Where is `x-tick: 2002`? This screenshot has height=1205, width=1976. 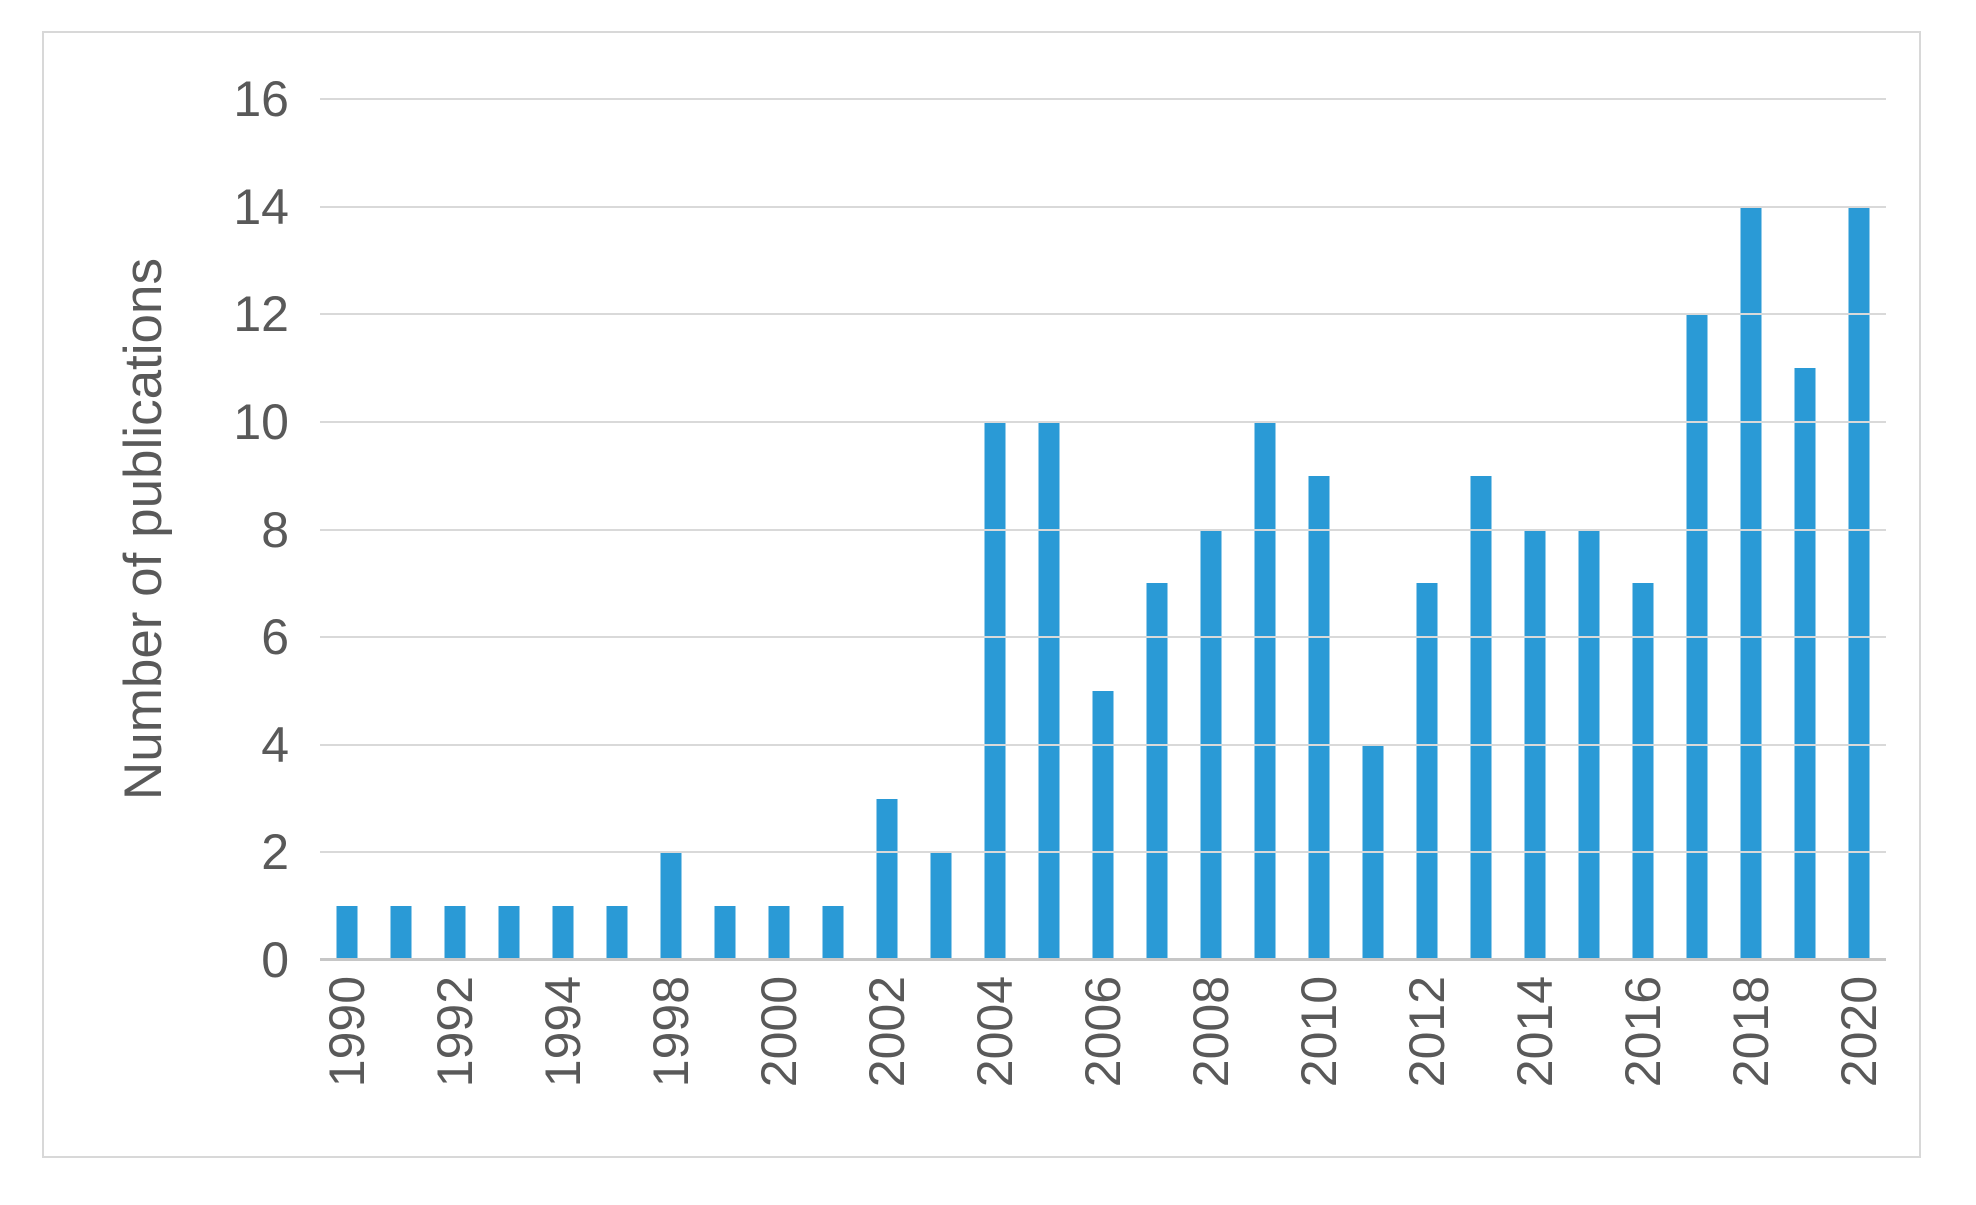
x-tick: 2002 is located at coordinates (887, 1032).